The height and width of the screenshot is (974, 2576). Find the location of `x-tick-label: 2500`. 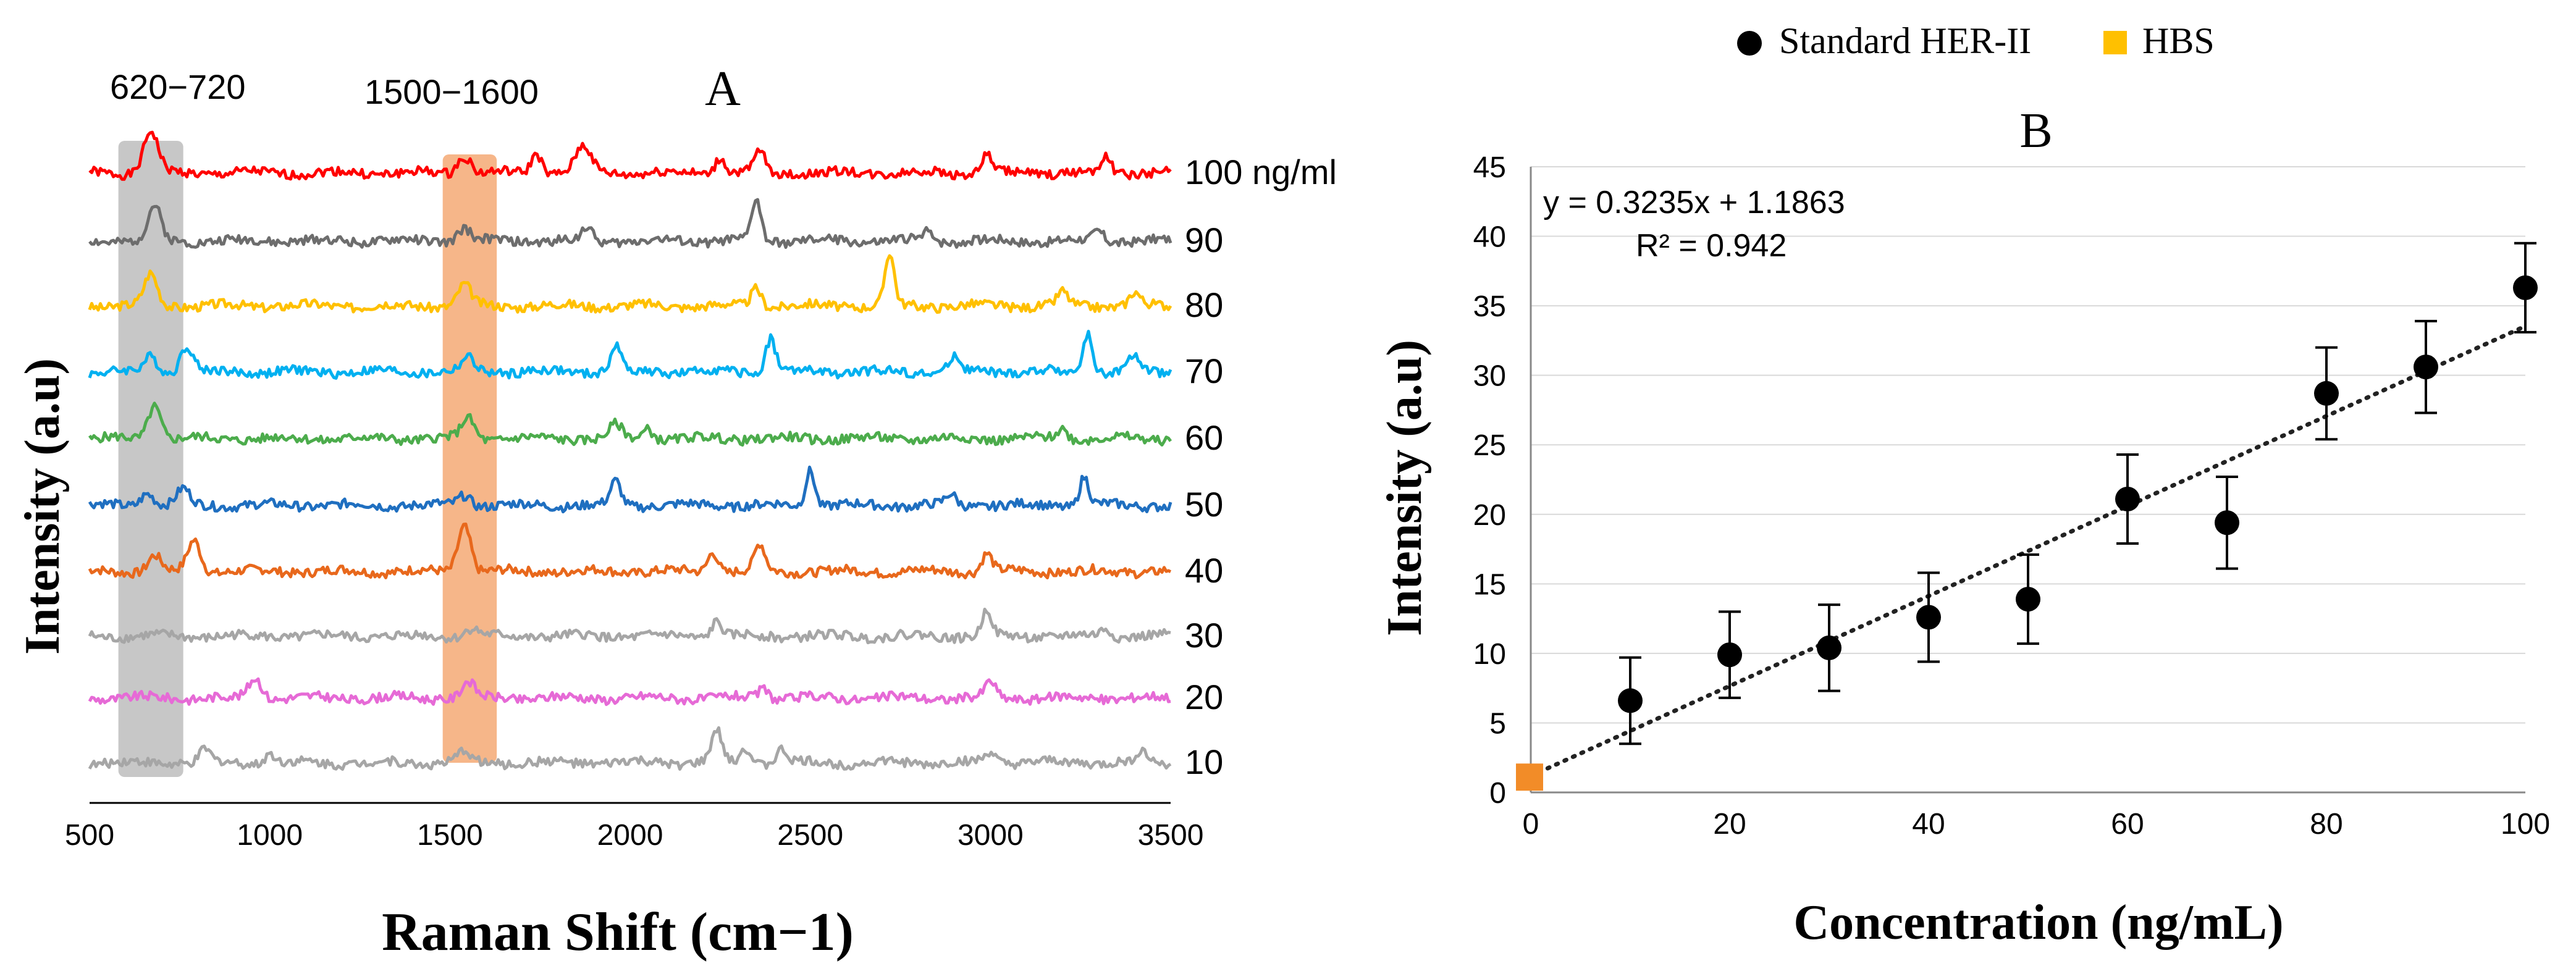

x-tick-label: 2500 is located at coordinates (810, 835).